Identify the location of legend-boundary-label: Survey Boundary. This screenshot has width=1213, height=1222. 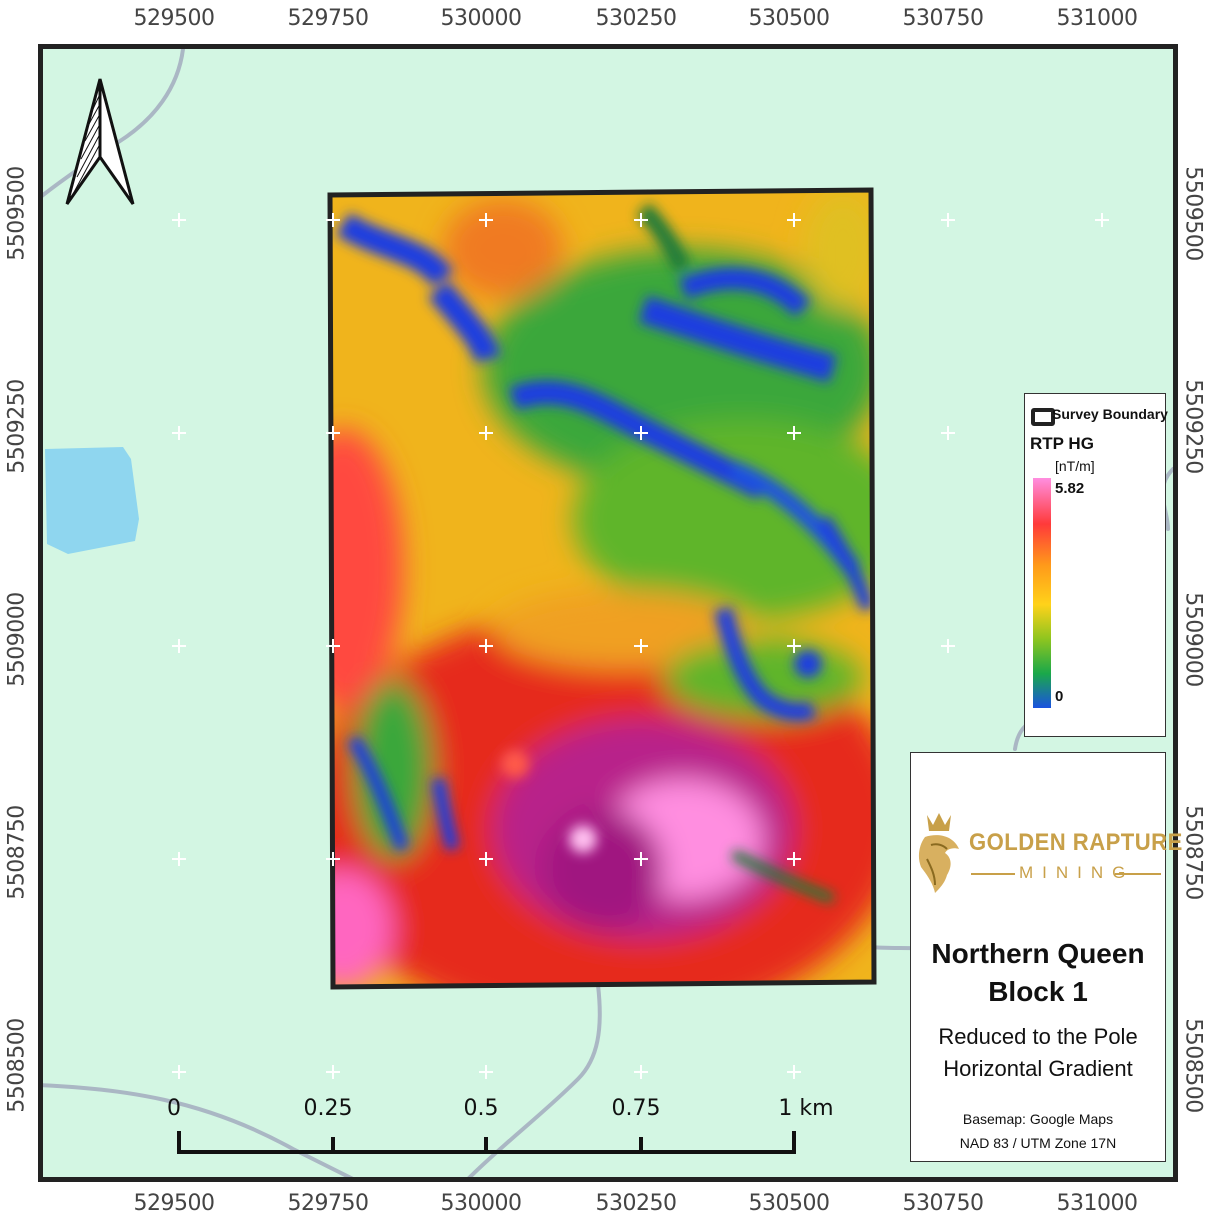
(1110, 414).